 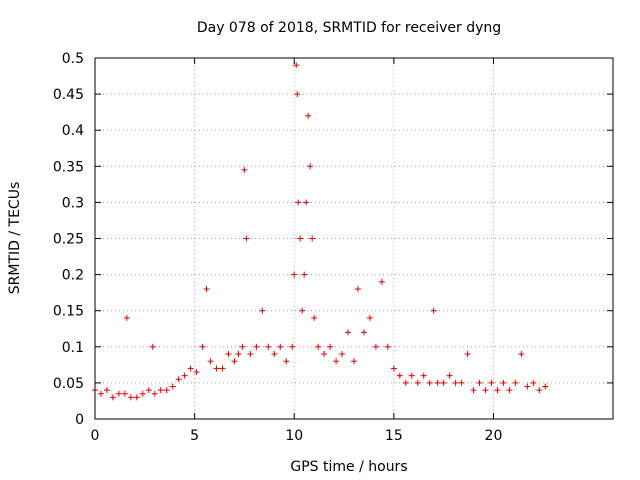 What do you see at coordinates (68, 240) in the screenshot?
I see `y-tick-label: 0.25` at bounding box center [68, 240].